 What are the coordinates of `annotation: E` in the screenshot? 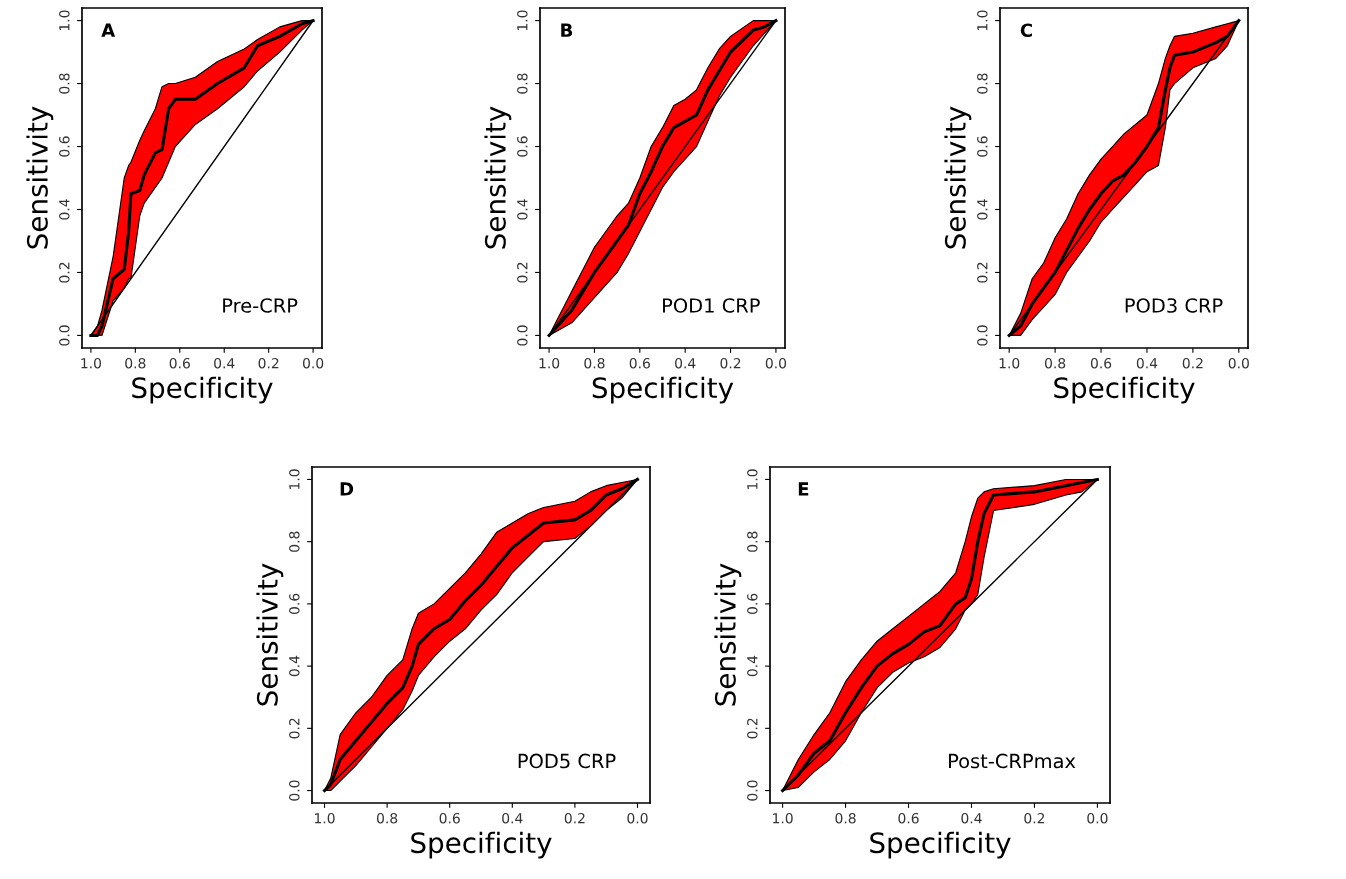 It's located at (803, 489).